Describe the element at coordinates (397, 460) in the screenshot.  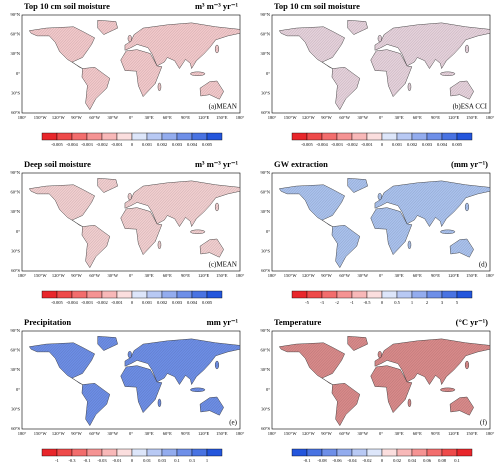
I see `colorbar-tick-label: 0.02` at that location.